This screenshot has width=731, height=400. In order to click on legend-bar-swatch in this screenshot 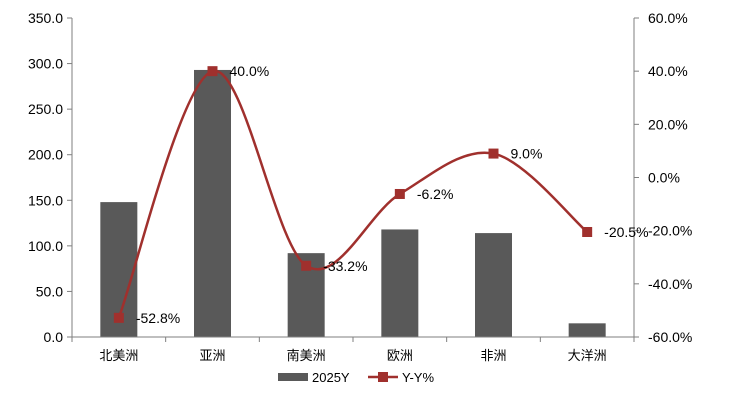, I will do `click(293, 377)`.